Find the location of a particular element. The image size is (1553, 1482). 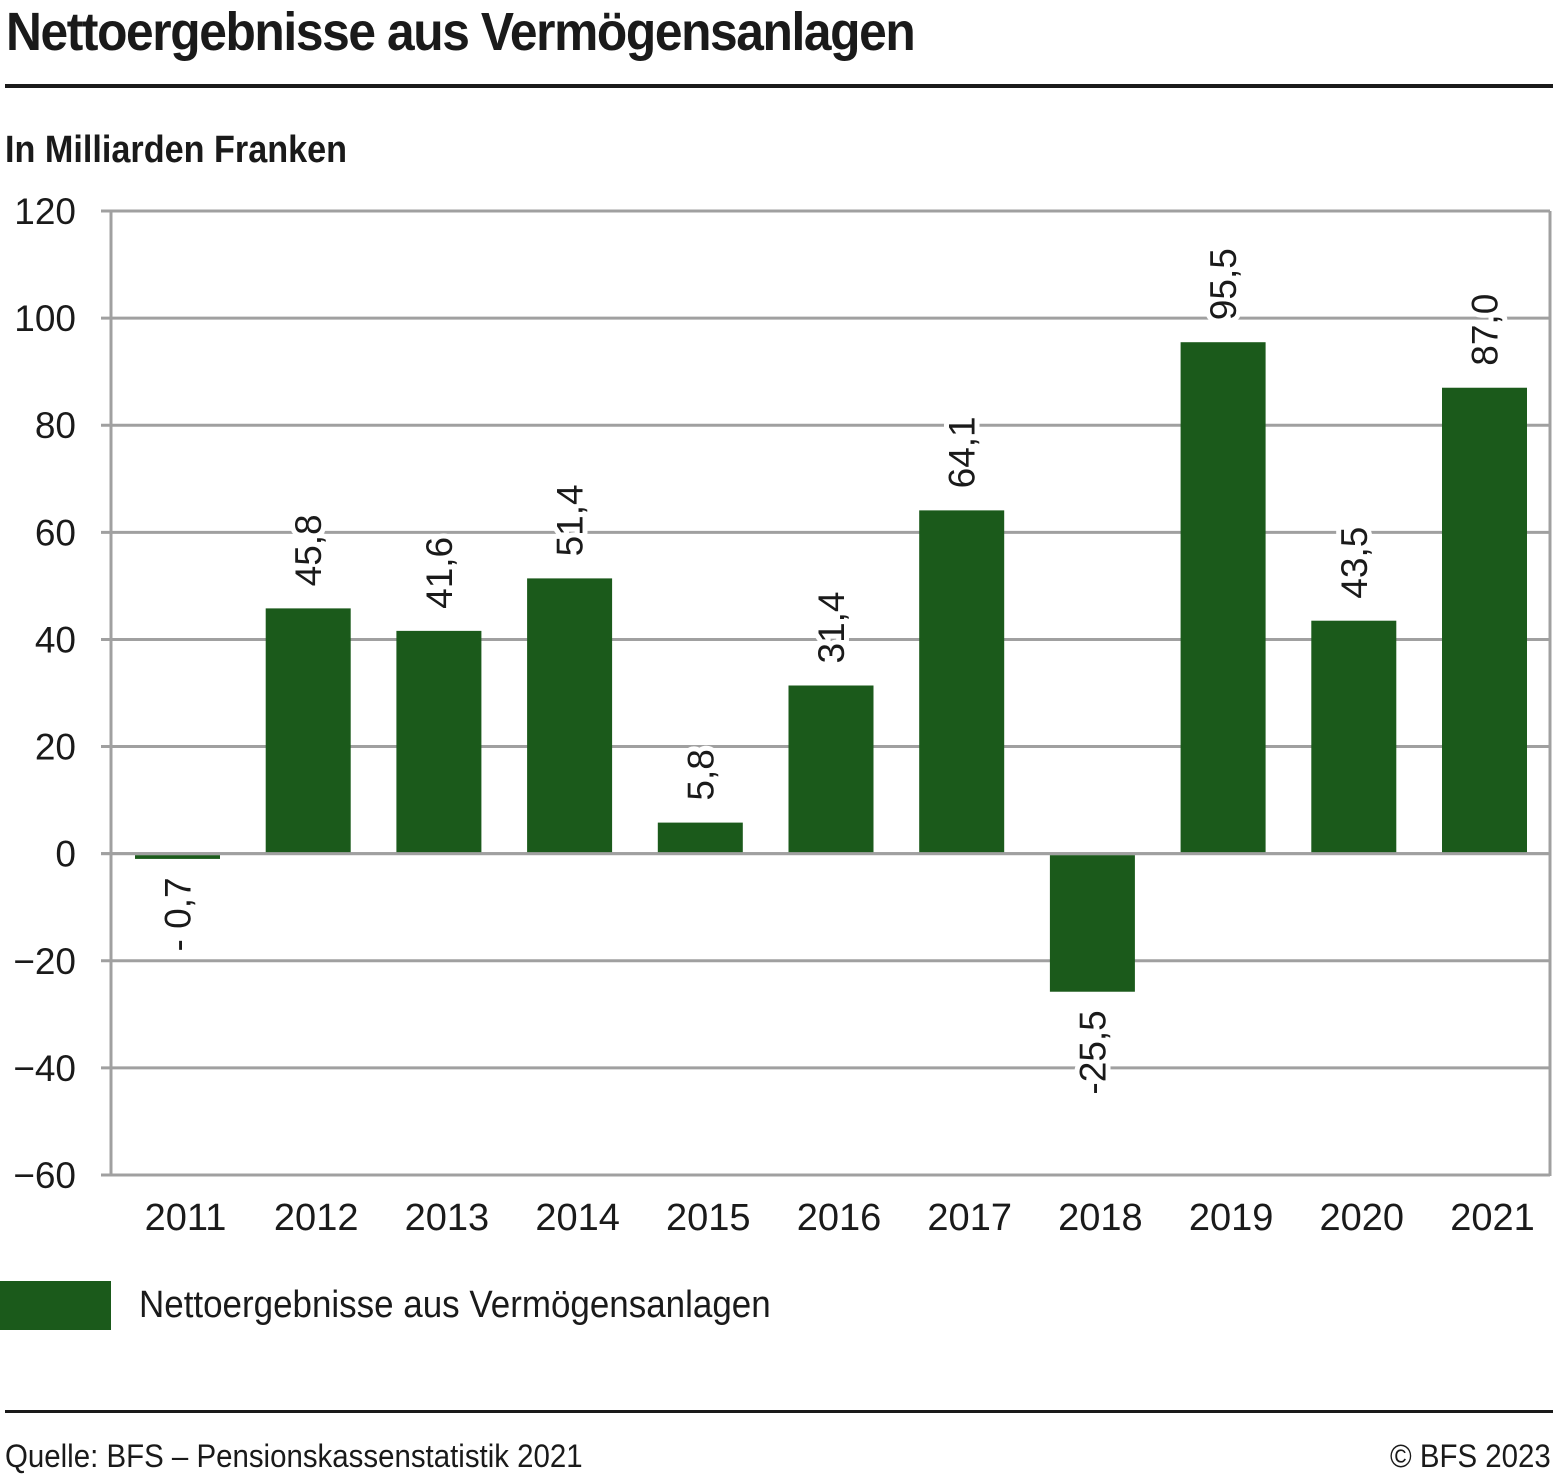

bar-2016 is located at coordinates (831, 769).